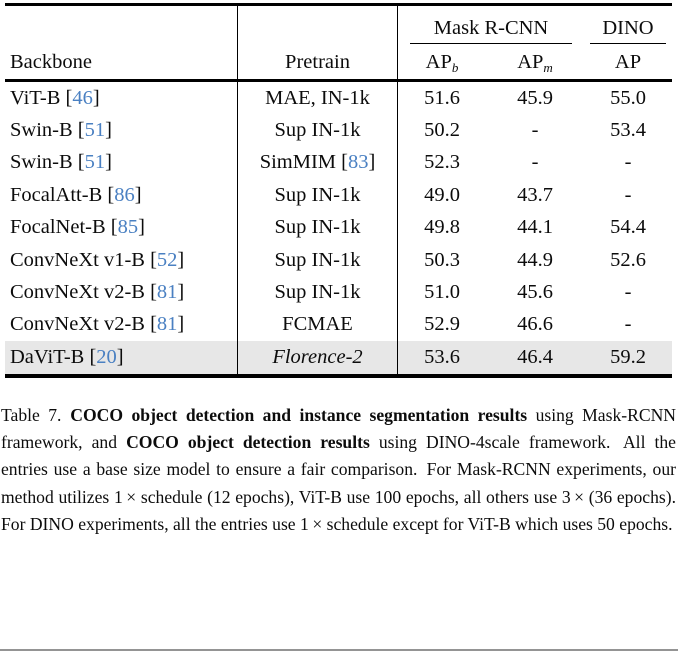  What do you see at coordinates (106, 356) in the screenshot?
I see `citation-link: 20` at bounding box center [106, 356].